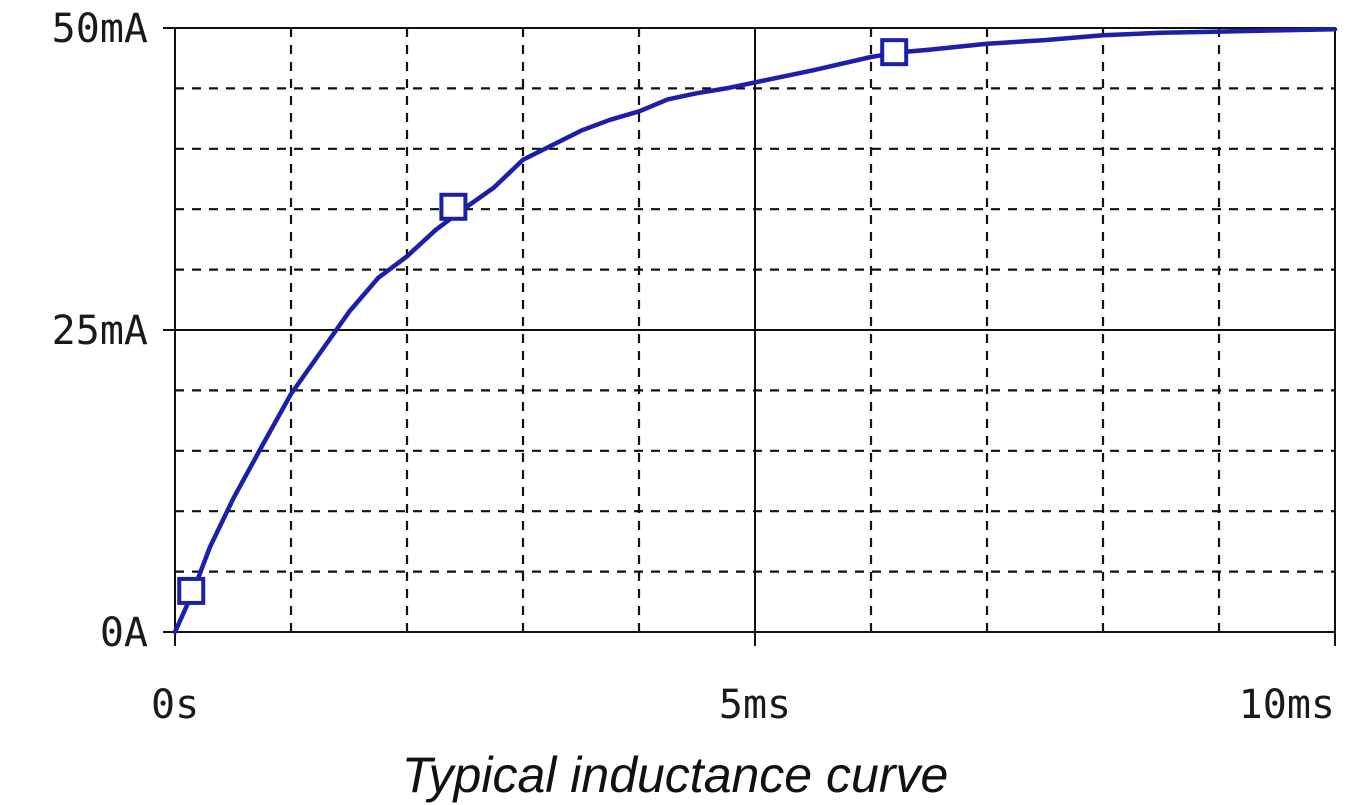  What do you see at coordinates (124, 633) in the screenshot?
I see `y-tick-label: 0A` at bounding box center [124, 633].